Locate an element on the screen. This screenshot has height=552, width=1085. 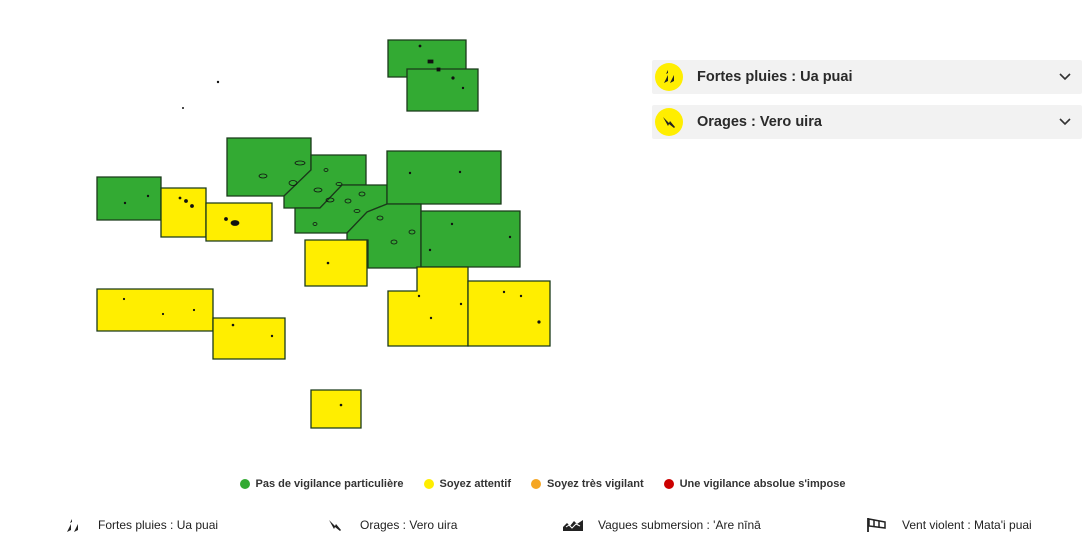
region-australes-centre is located at coordinates (249, 338).